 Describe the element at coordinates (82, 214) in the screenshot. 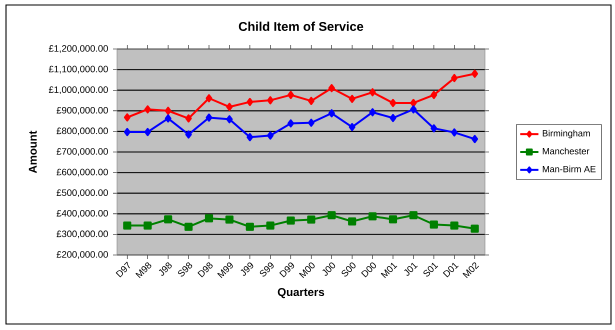

I see `y-tick-label: £400,000.00` at that location.